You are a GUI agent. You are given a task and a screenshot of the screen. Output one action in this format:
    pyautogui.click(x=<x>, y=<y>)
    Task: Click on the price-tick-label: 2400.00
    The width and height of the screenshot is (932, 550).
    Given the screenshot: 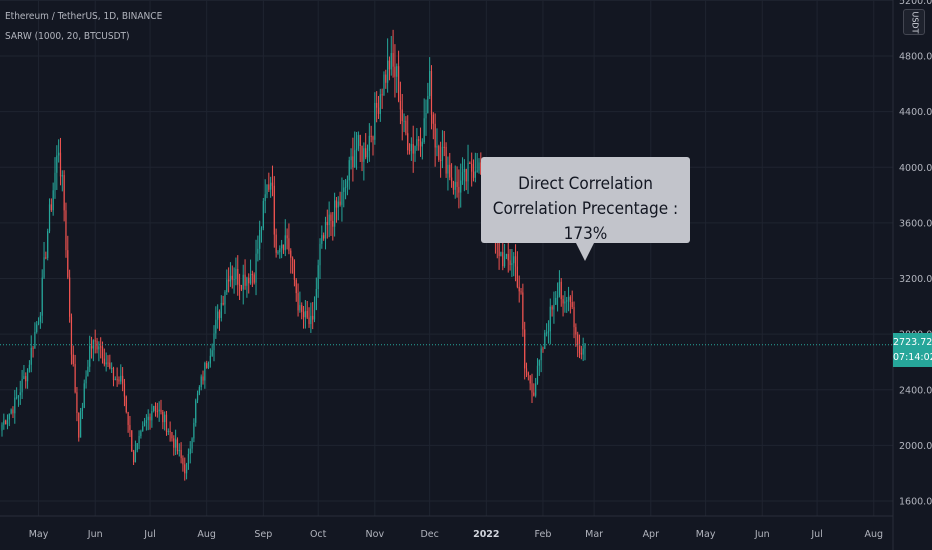 What is the action you would take?
    pyautogui.click(x=915, y=390)
    